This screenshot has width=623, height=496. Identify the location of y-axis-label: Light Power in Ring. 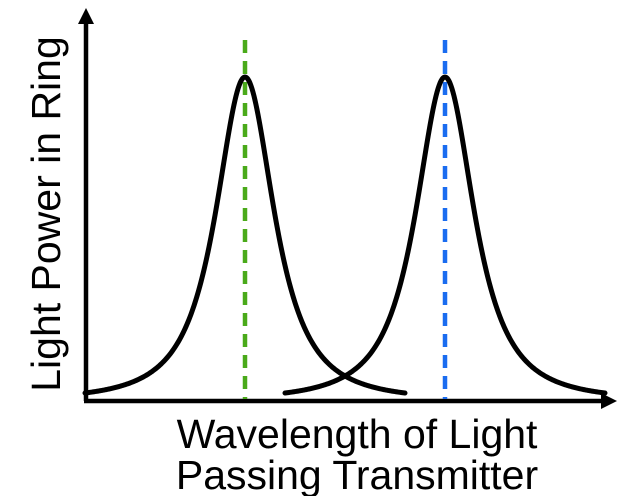
(46, 214).